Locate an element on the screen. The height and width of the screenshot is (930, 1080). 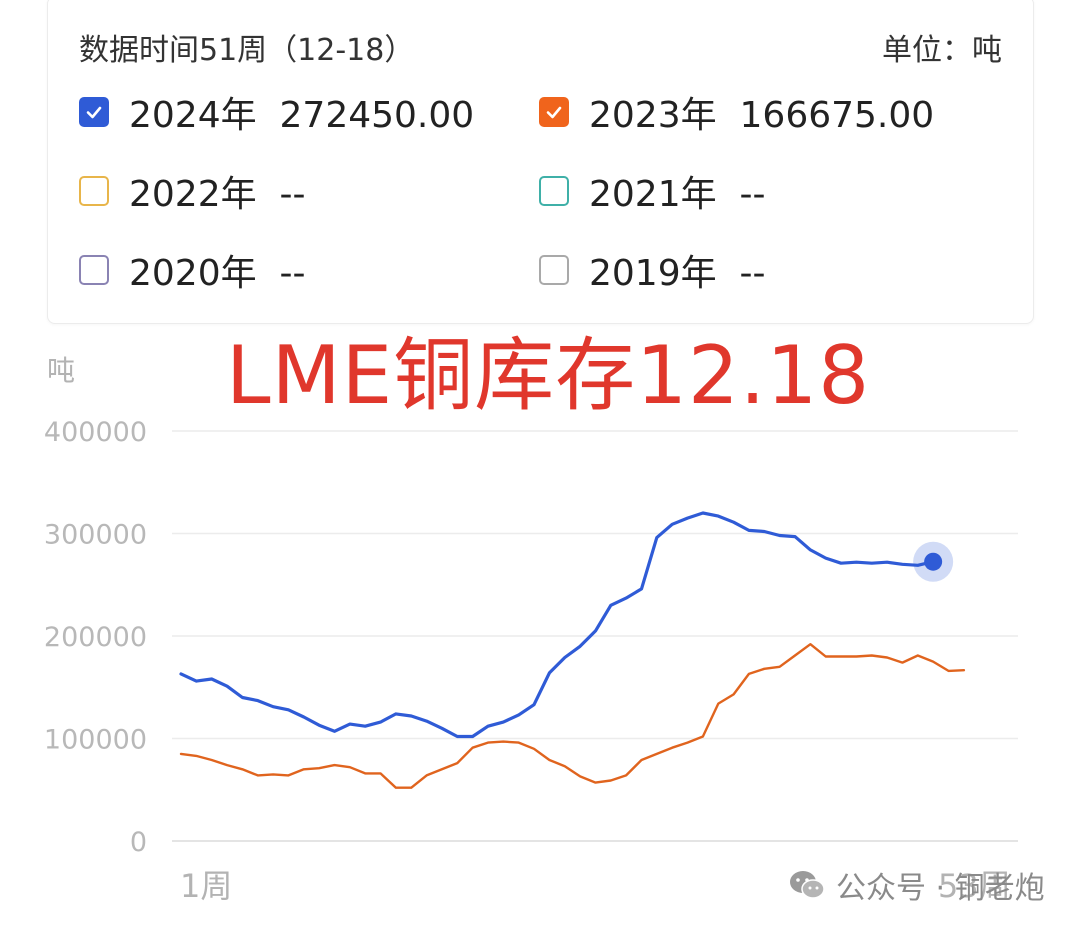
legend-item-2021: 2021年 -- is located at coordinates (652, 191).